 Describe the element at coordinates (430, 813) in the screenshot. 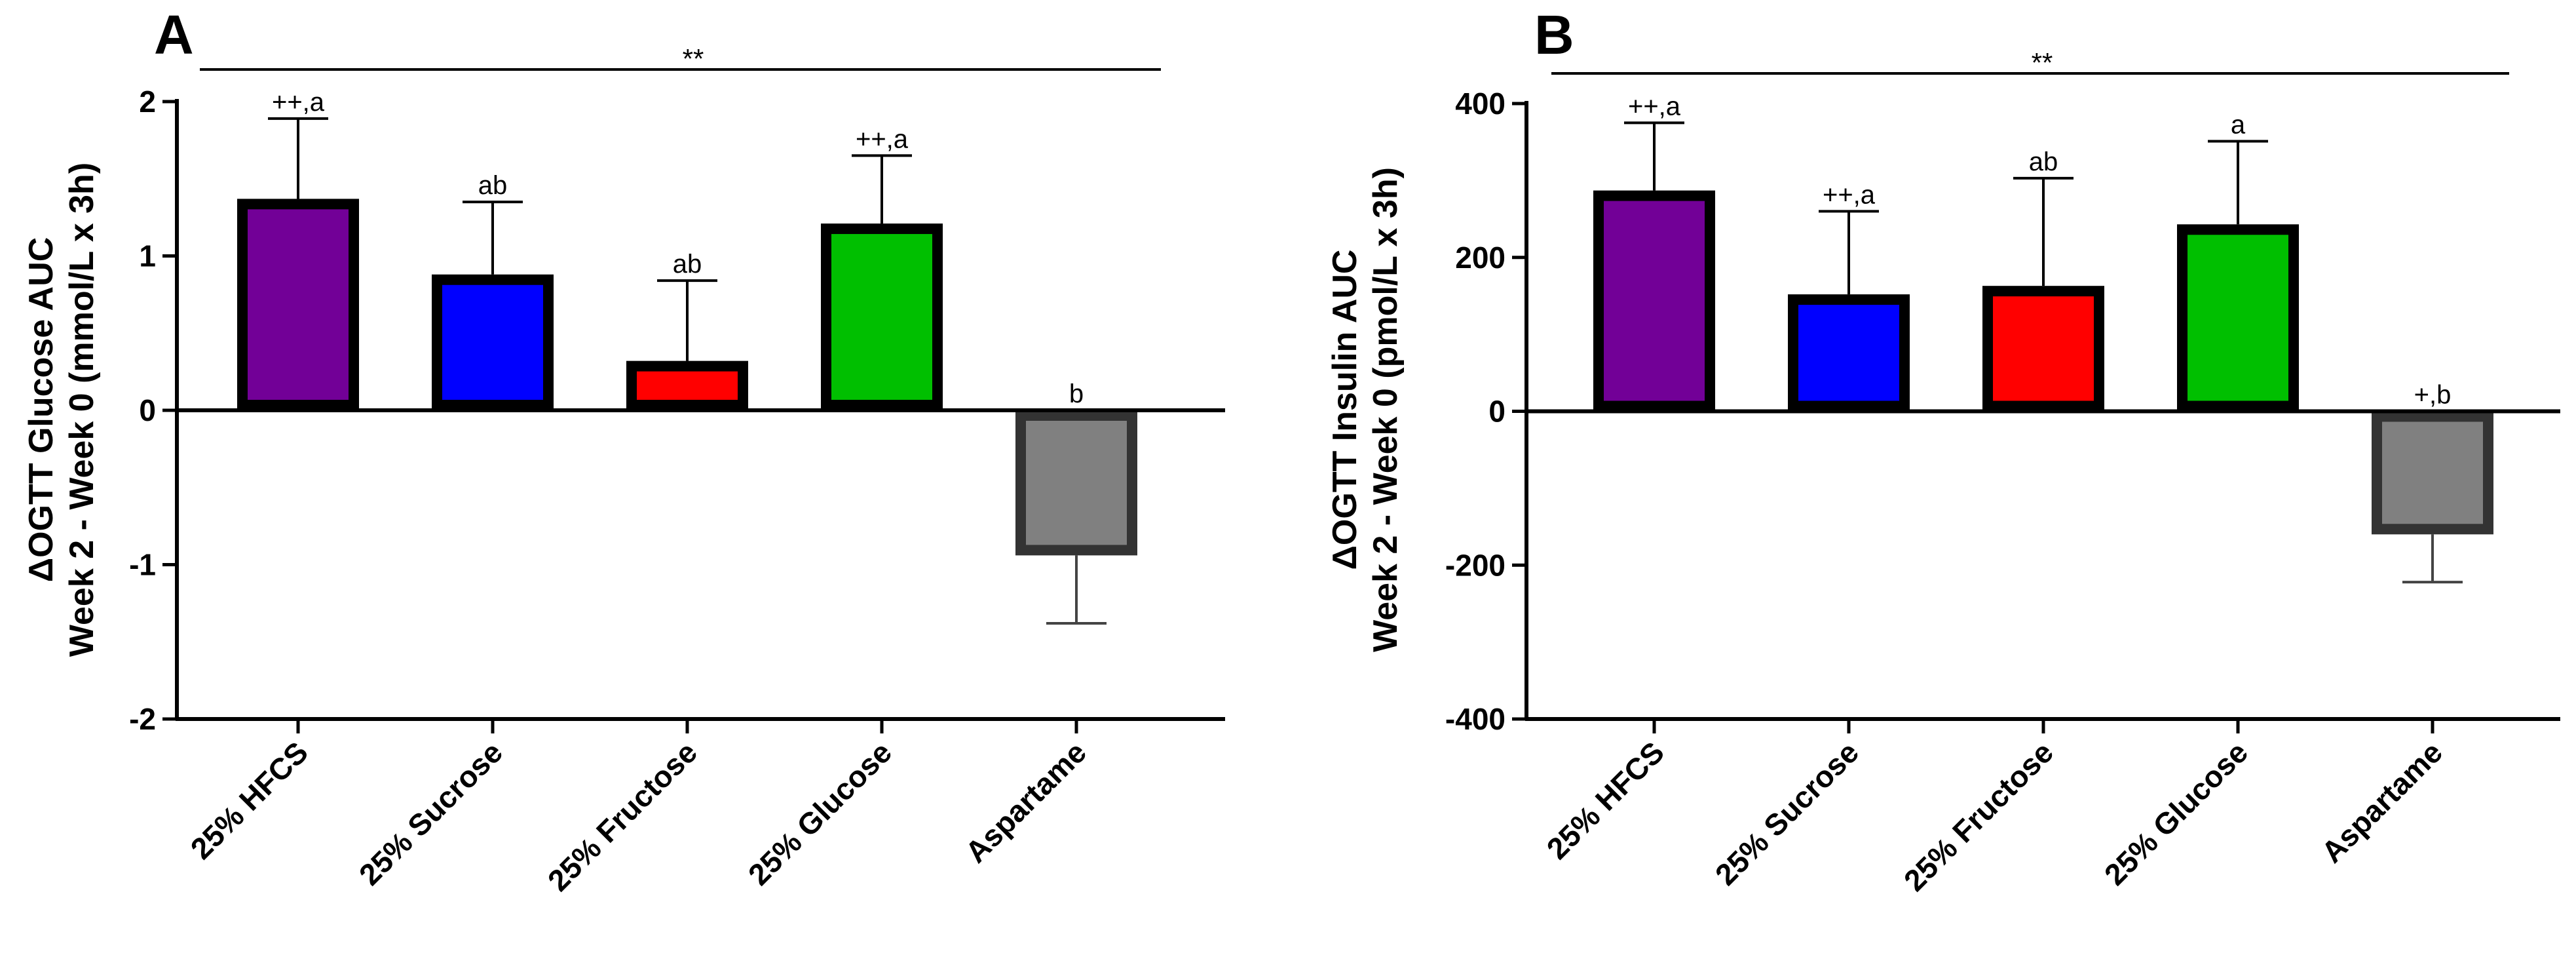

I see `category-label-a-1: 25% Sucrose` at that location.